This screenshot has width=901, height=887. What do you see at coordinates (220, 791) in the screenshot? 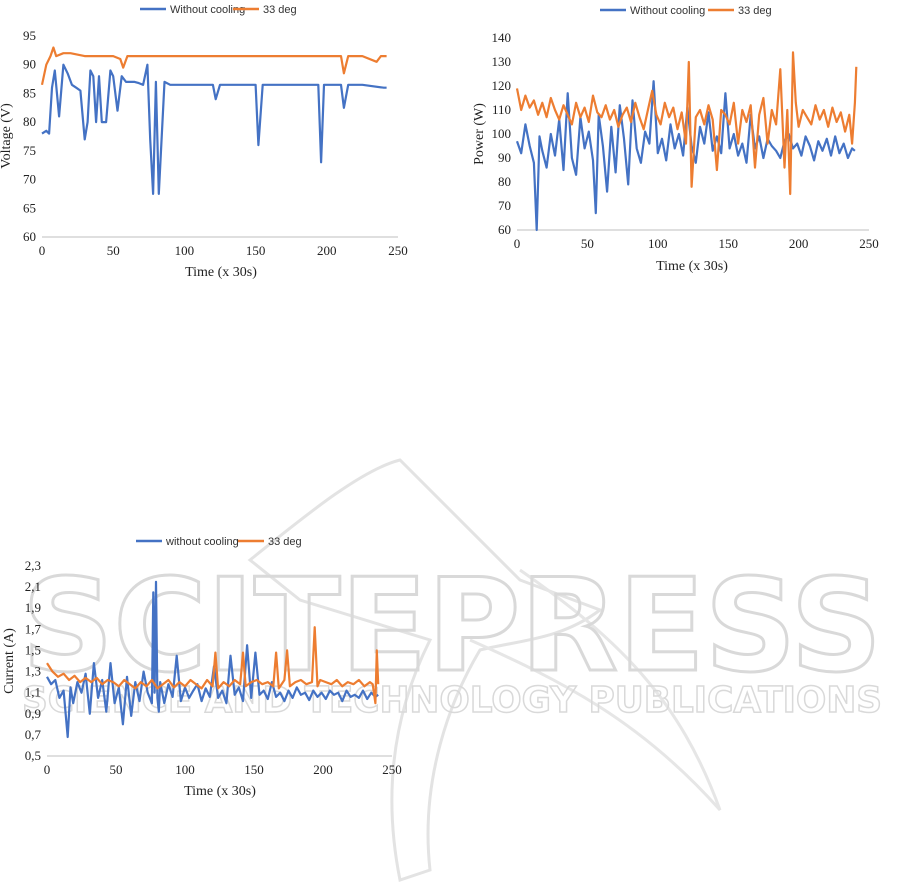
I see `current-x-axis-title: Time (x 30s)` at bounding box center [220, 791].